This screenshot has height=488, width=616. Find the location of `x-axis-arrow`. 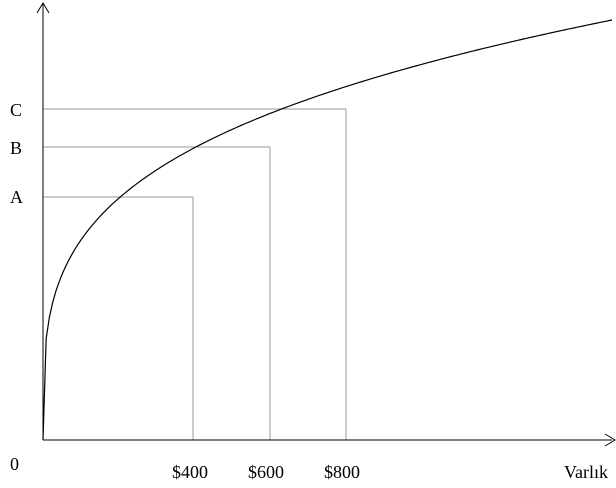

x-axis-arrow is located at coordinates (610, 440).